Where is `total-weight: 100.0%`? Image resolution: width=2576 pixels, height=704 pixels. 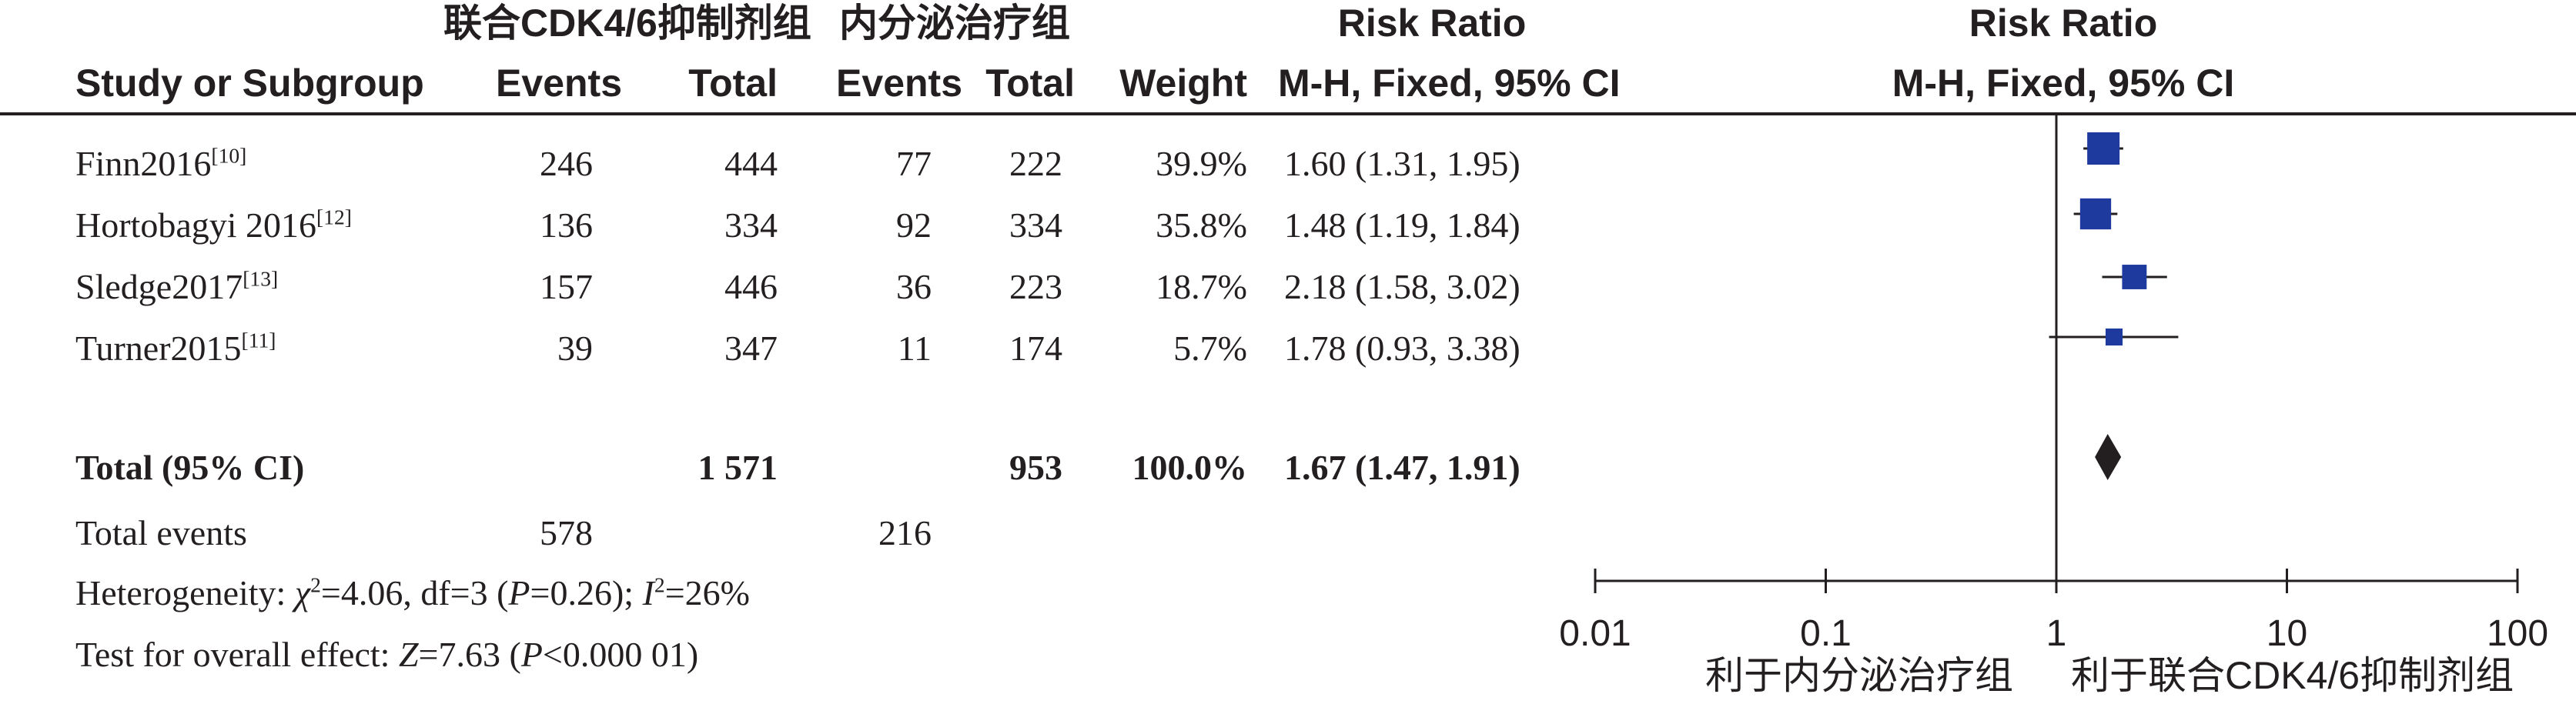 total-weight: 100.0% is located at coordinates (1190, 468).